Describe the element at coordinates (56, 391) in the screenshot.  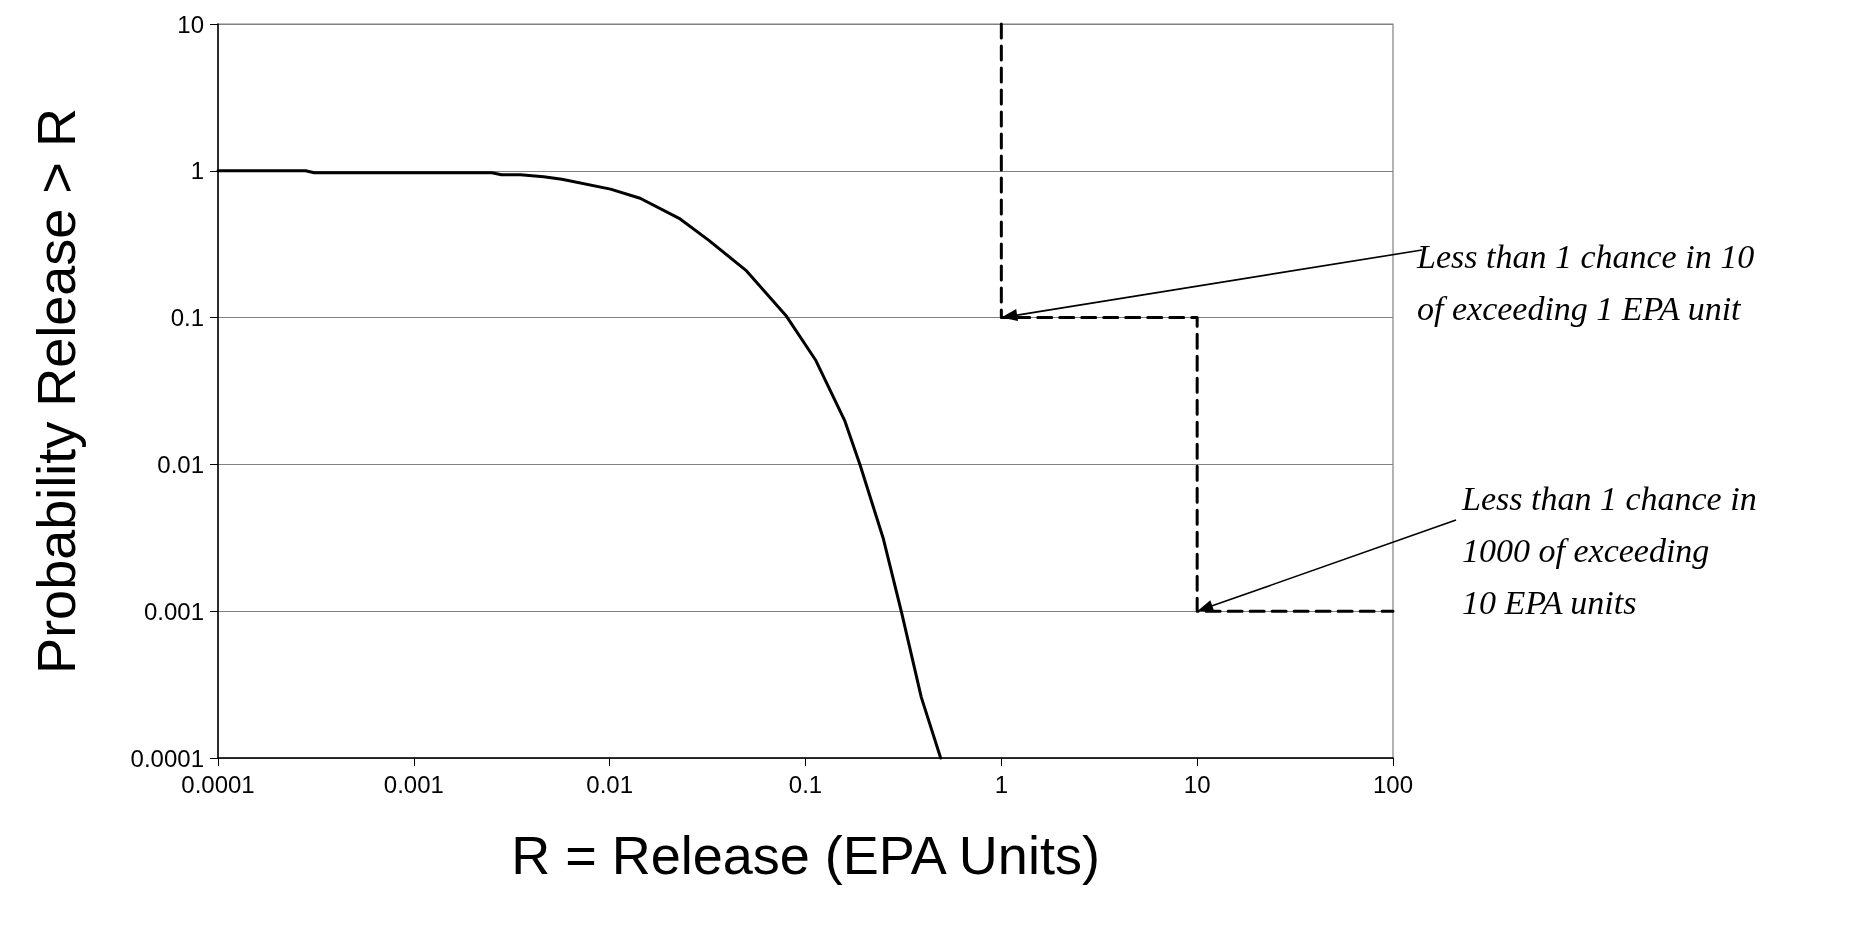
I see `y-axis-title: Probability Release > R` at that location.